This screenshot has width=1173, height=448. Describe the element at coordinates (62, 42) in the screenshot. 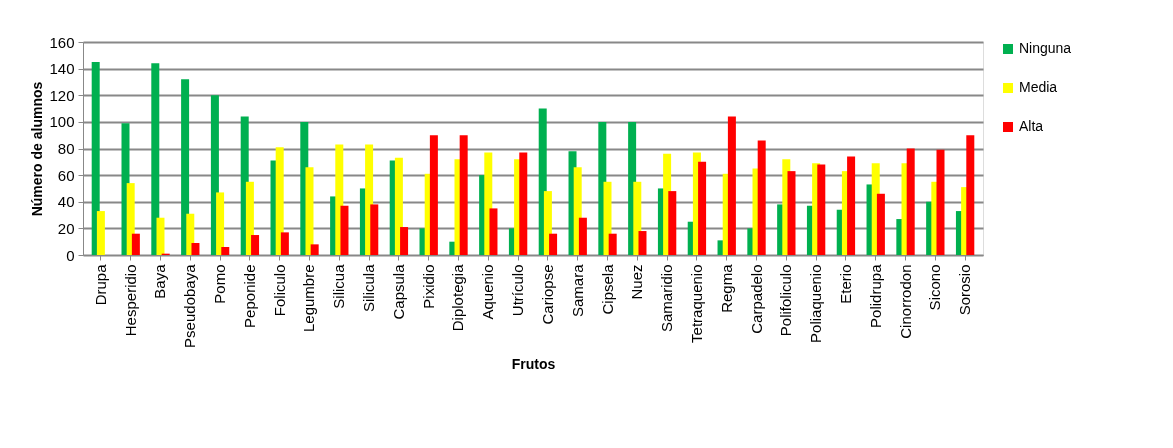

I see `y-tick-label: 160` at that location.